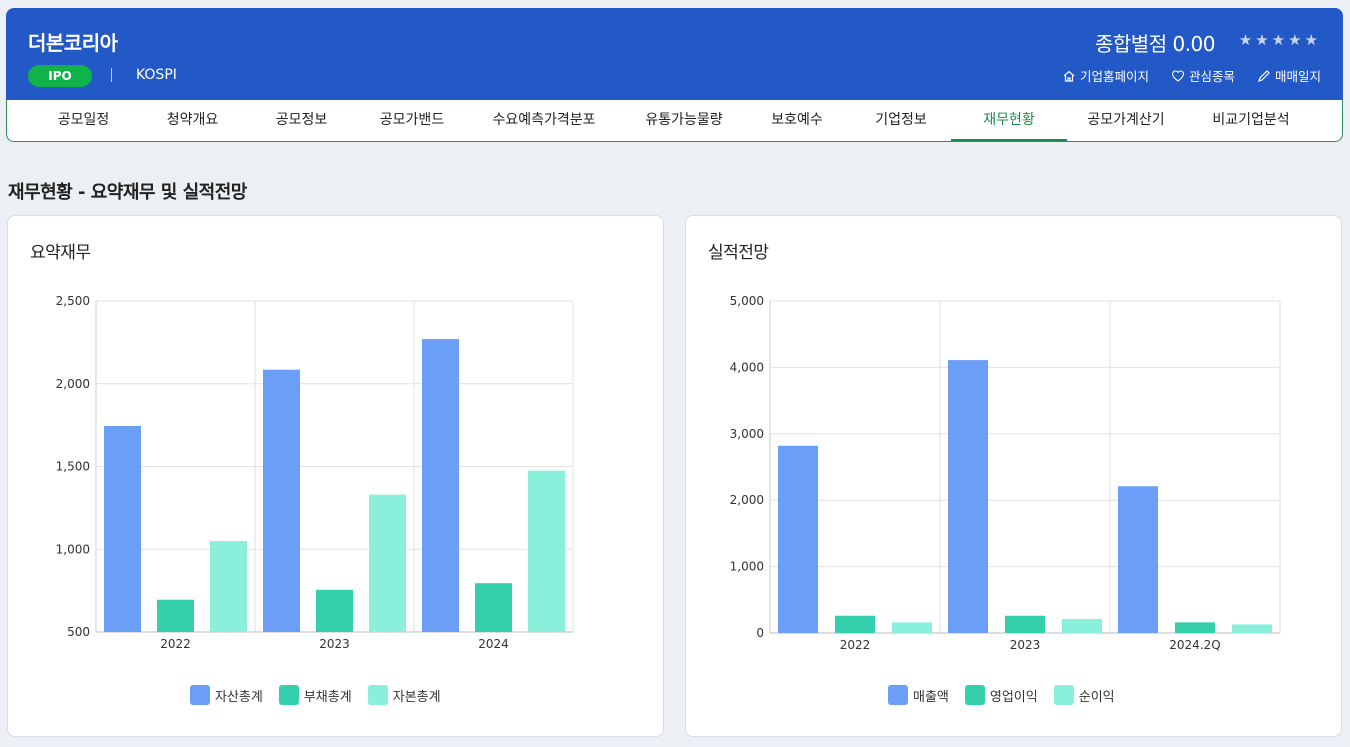 The image size is (1350, 747). What do you see at coordinates (797, 119) in the screenshot?
I see `tab-lockup: 보호예수` at bounding box center [797, 119].